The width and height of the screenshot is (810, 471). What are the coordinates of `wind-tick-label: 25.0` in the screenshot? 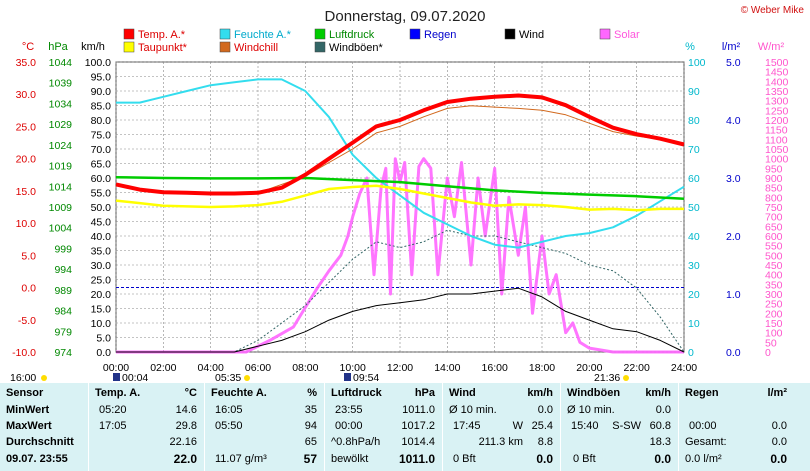 It's located at (101, 281).